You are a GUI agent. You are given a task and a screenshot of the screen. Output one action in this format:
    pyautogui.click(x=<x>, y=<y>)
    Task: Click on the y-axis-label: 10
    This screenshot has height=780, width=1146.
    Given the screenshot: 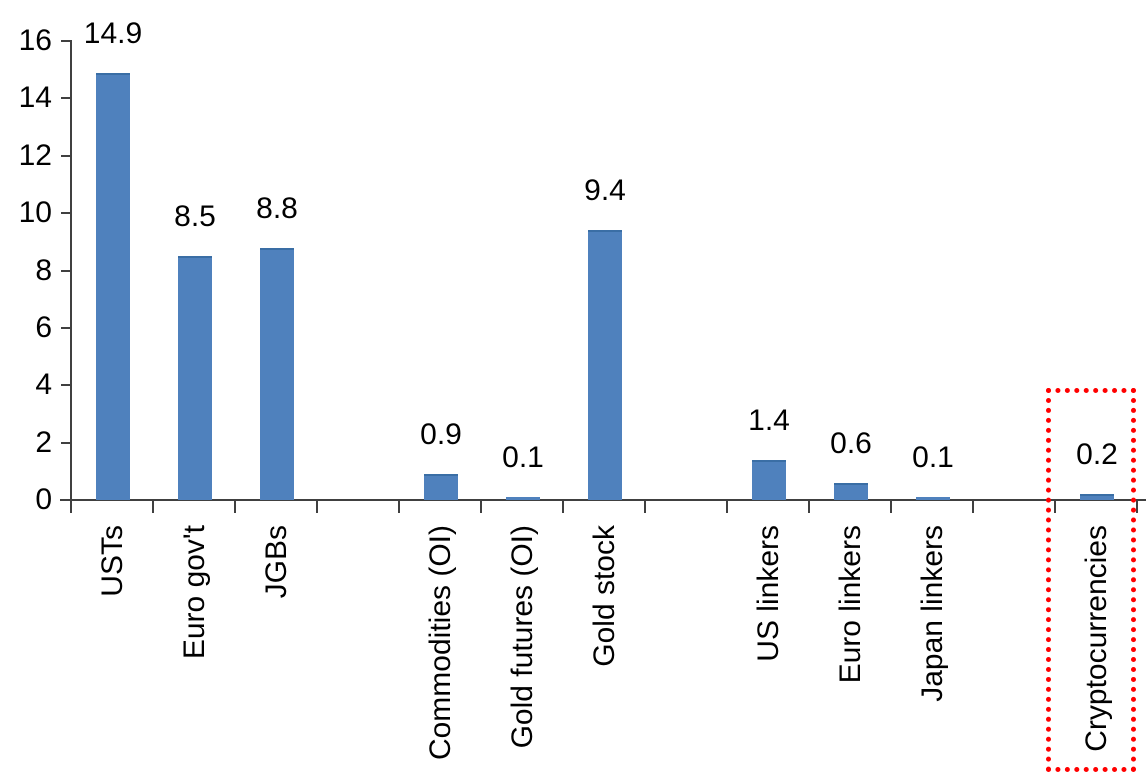 What is the action you would take?
    pyautogui.click(x=35, y=213)
    